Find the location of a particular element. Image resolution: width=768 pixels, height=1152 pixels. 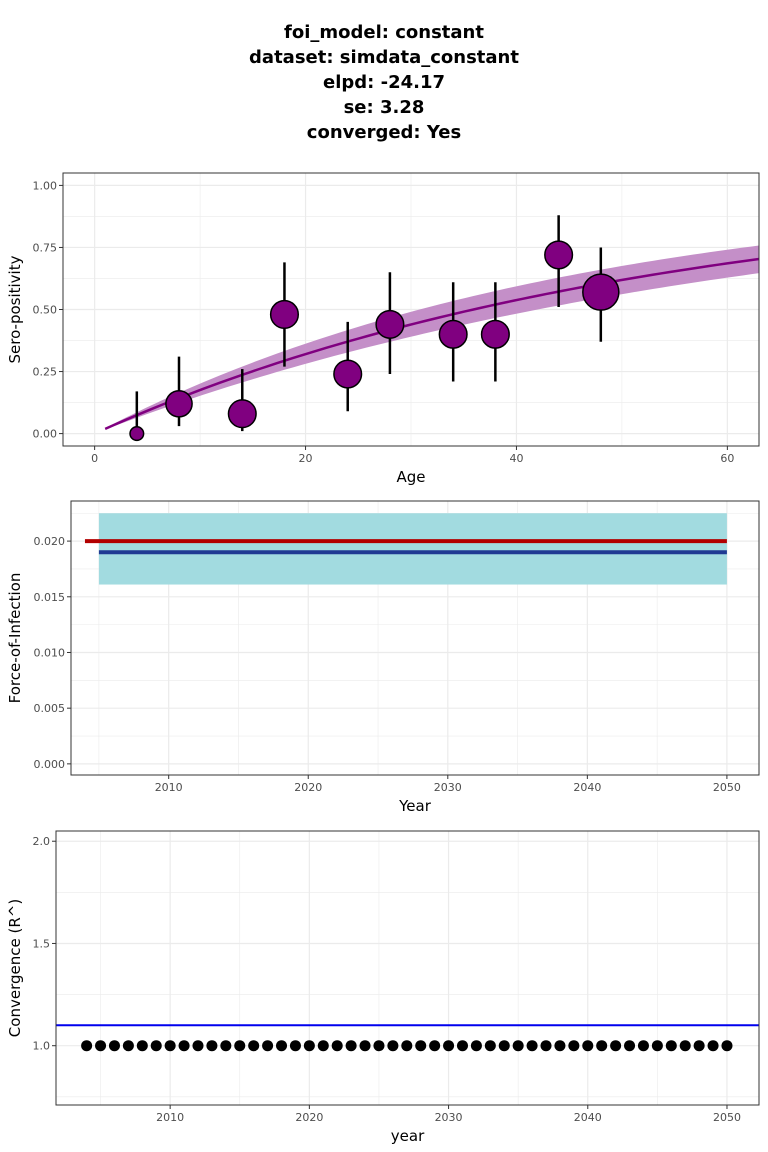

foi-x-tick-label: 2030 is located at coordinates (448, 787).